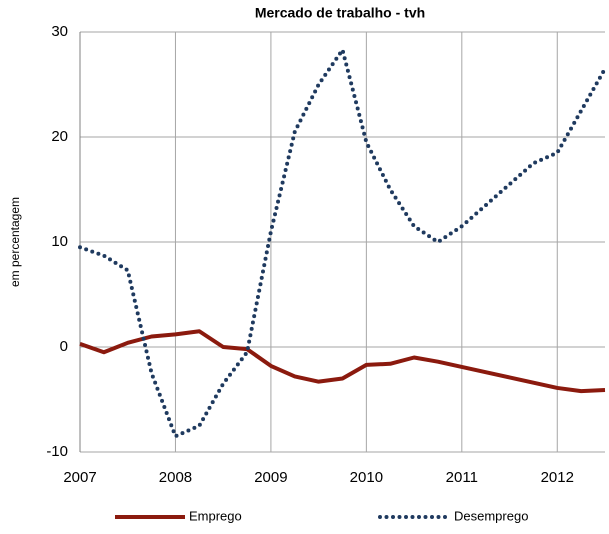 Image resolution: width=609 pixels, height=534 pixels. Describe the element at coordinates (59, 136) in the screenshot. I see `y-tick-label: 20` at that location.